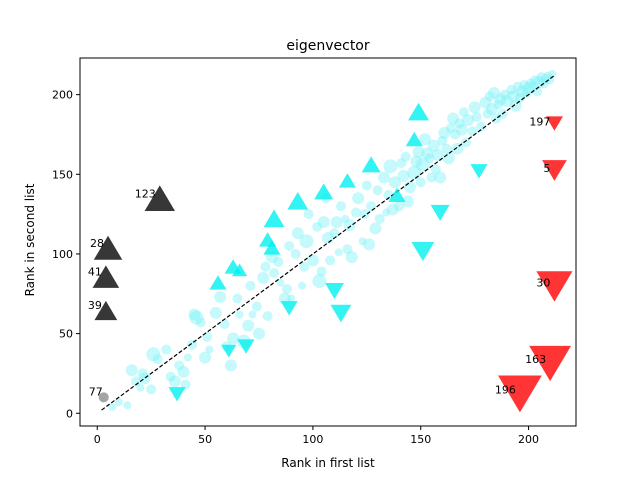  Describe the element at coordinates (69, 413) in the screenshot. I see `y-tick-label: 0` at that location.